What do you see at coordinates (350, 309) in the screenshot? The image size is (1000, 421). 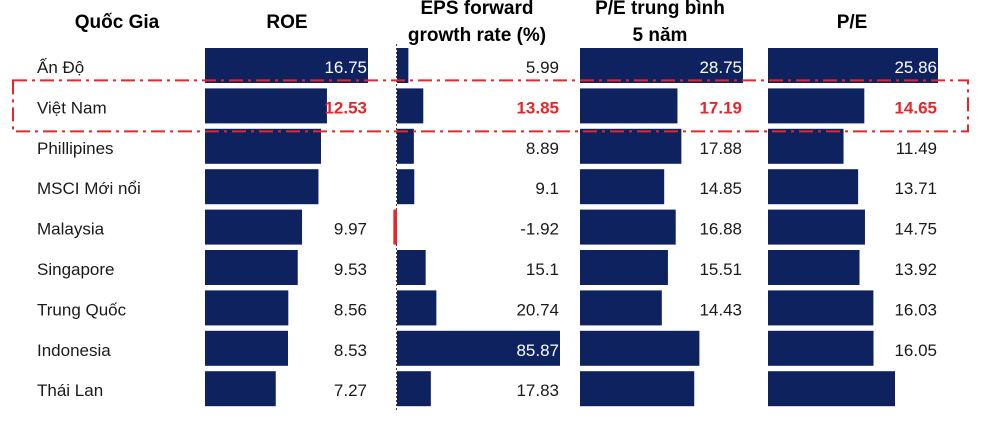 I see `value-label-roe-trung-quoc: 8.56` at bounding box center [350, 309].